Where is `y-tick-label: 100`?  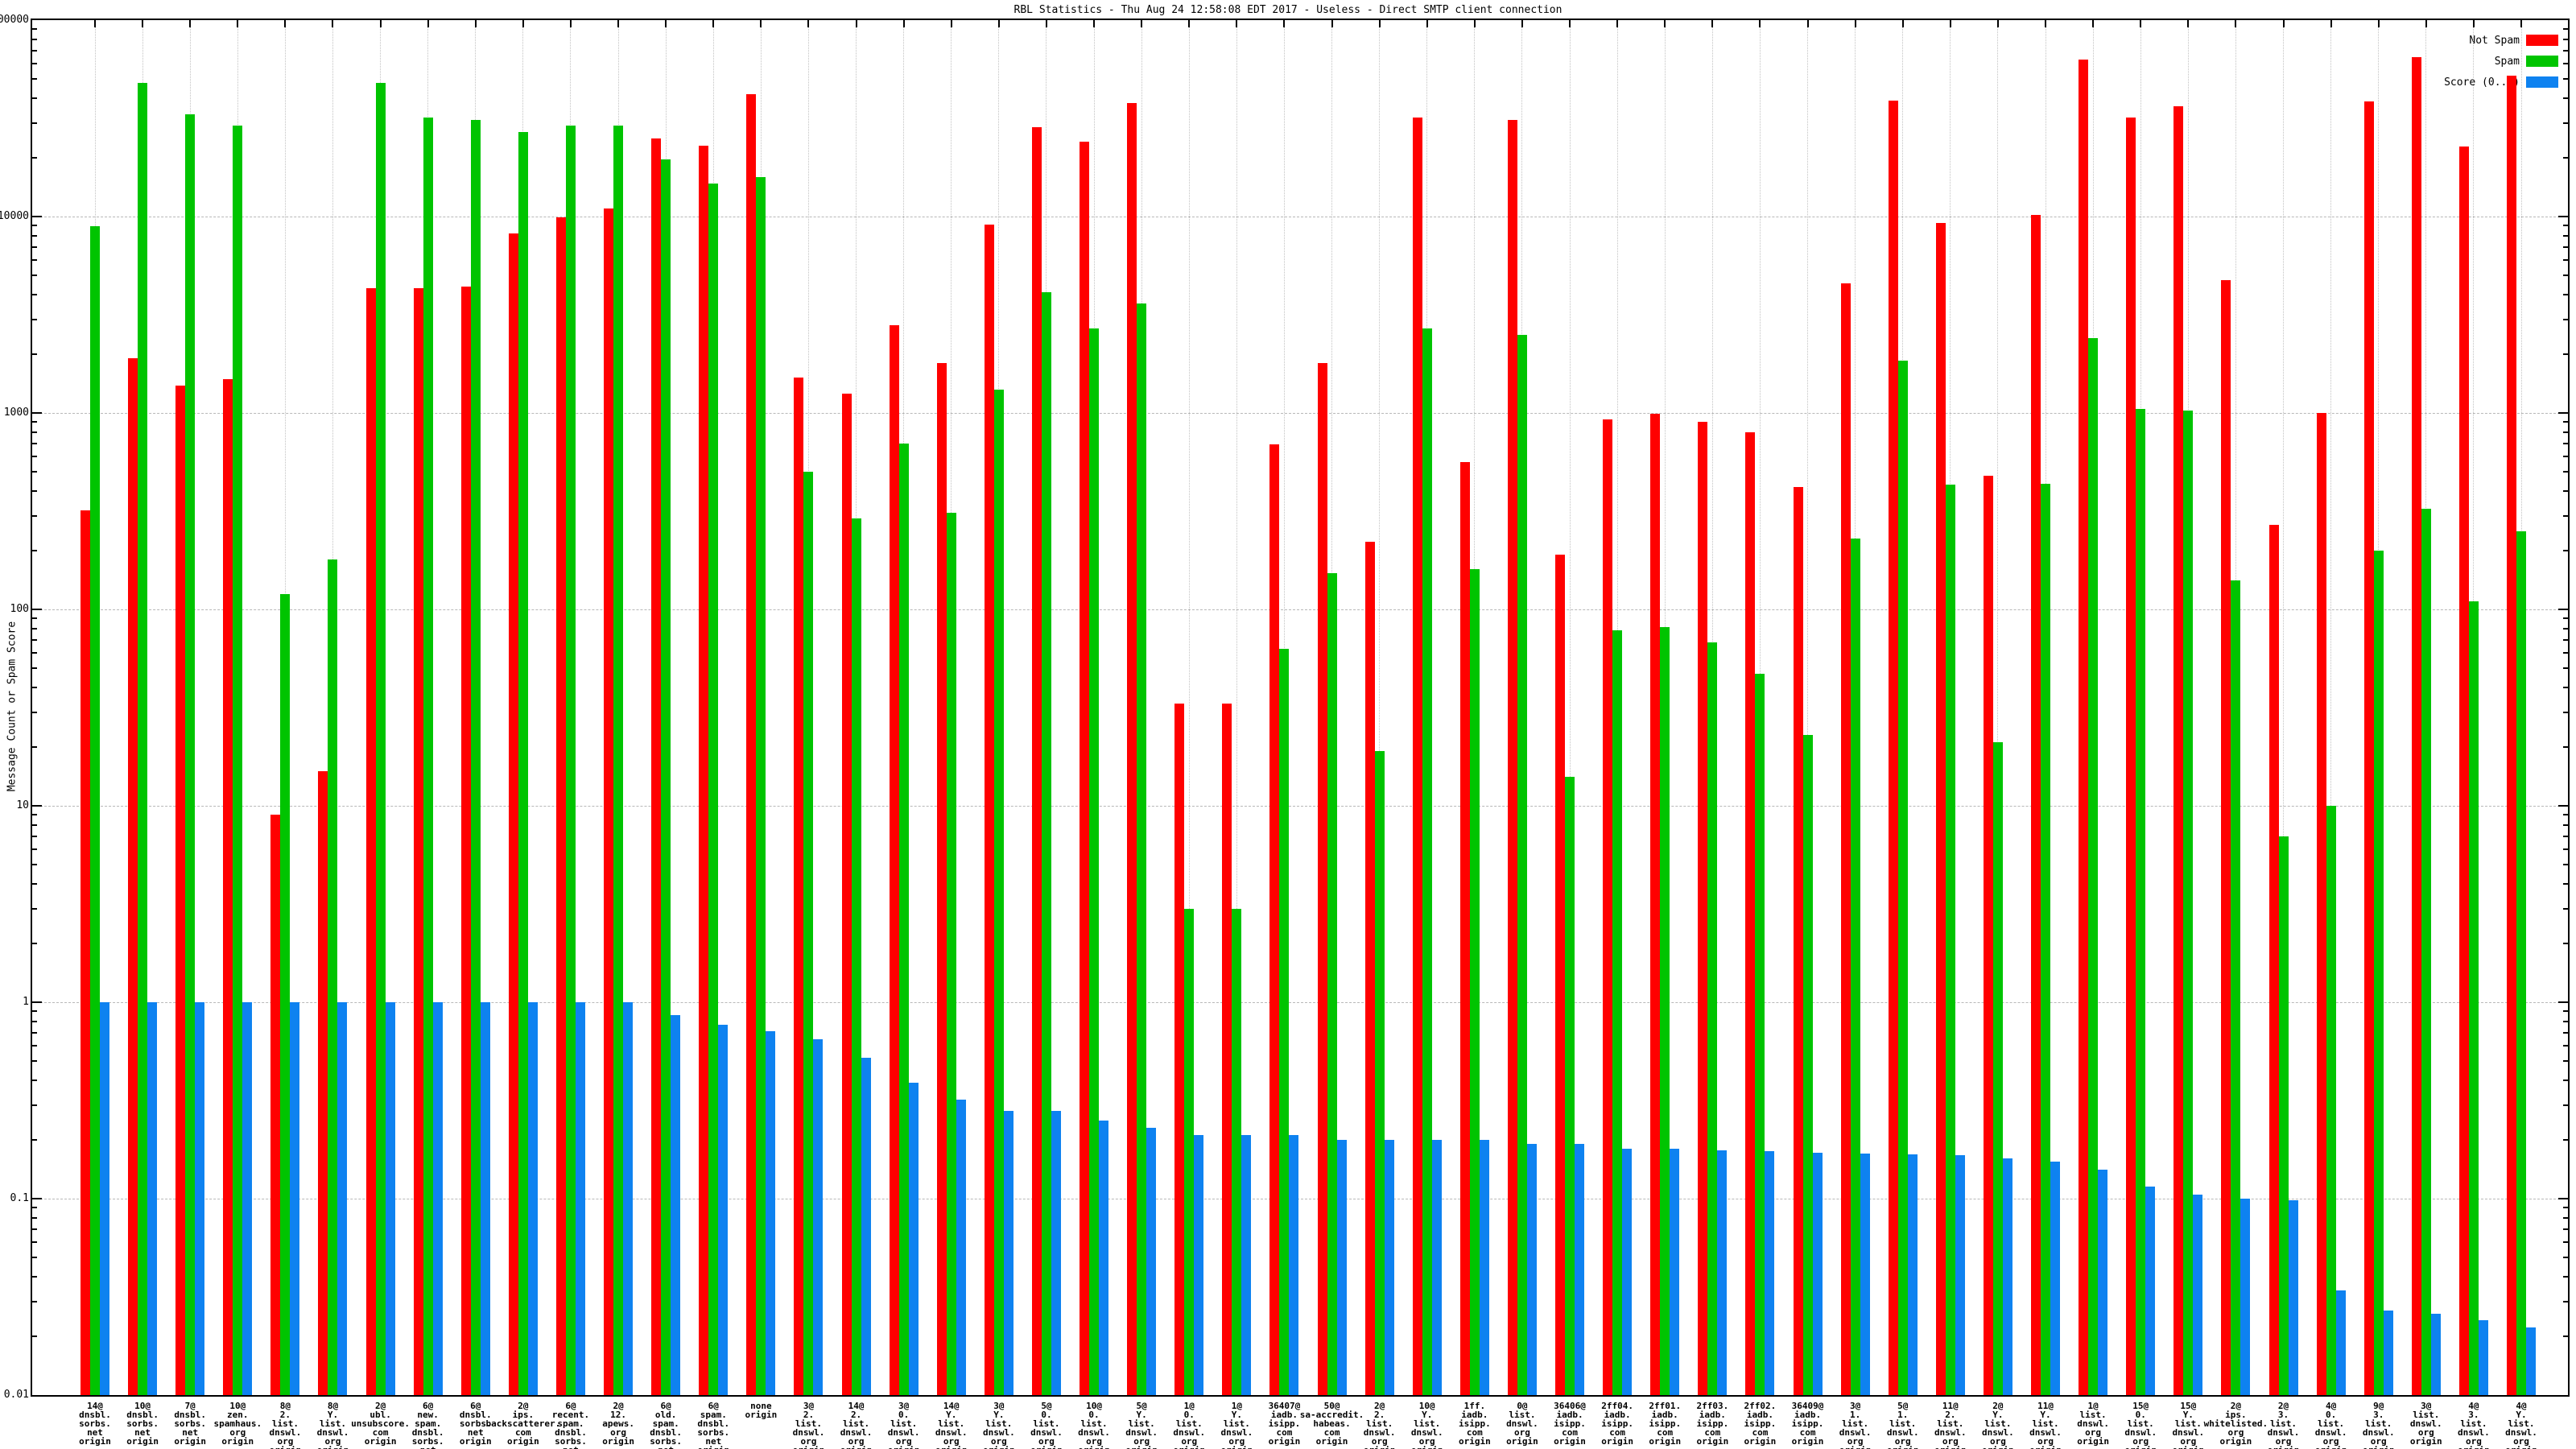
y-tick-label: 100 is located at coordinates (19, 609).